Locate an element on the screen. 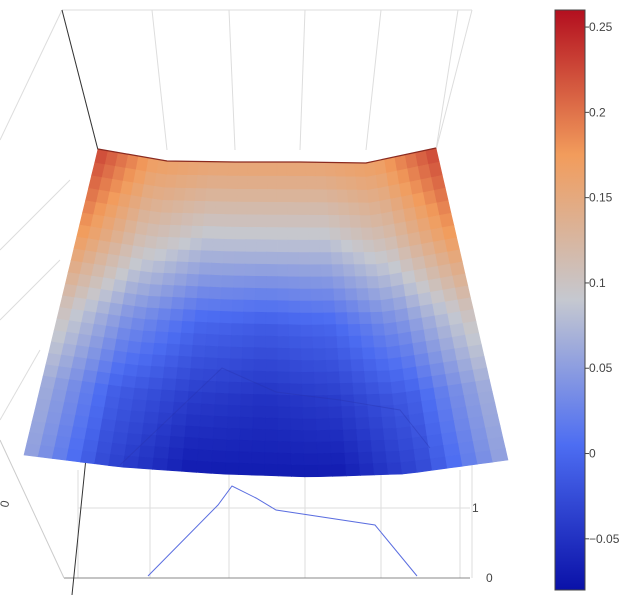 This screenshot has height=600, width=624. axis-tick-labels: 1 0 0 is located at coordinates (246, 542).